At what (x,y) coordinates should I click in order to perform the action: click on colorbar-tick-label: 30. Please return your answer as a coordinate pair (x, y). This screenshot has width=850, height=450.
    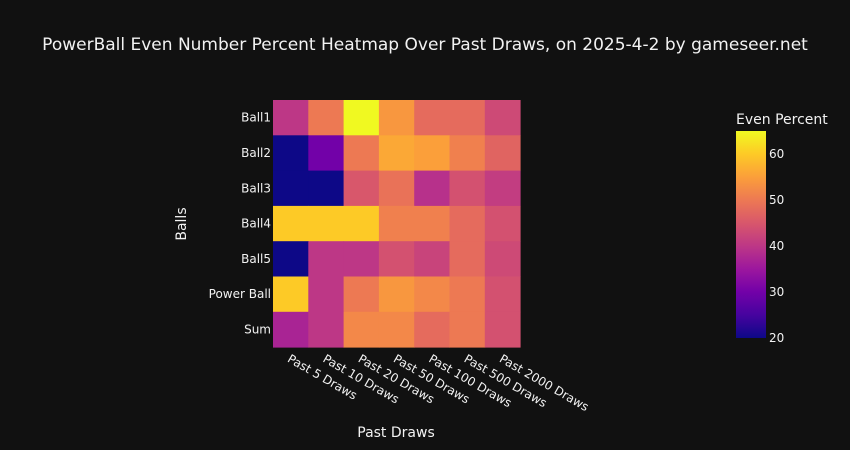
    Looking at the image, I should click on (776, 292).